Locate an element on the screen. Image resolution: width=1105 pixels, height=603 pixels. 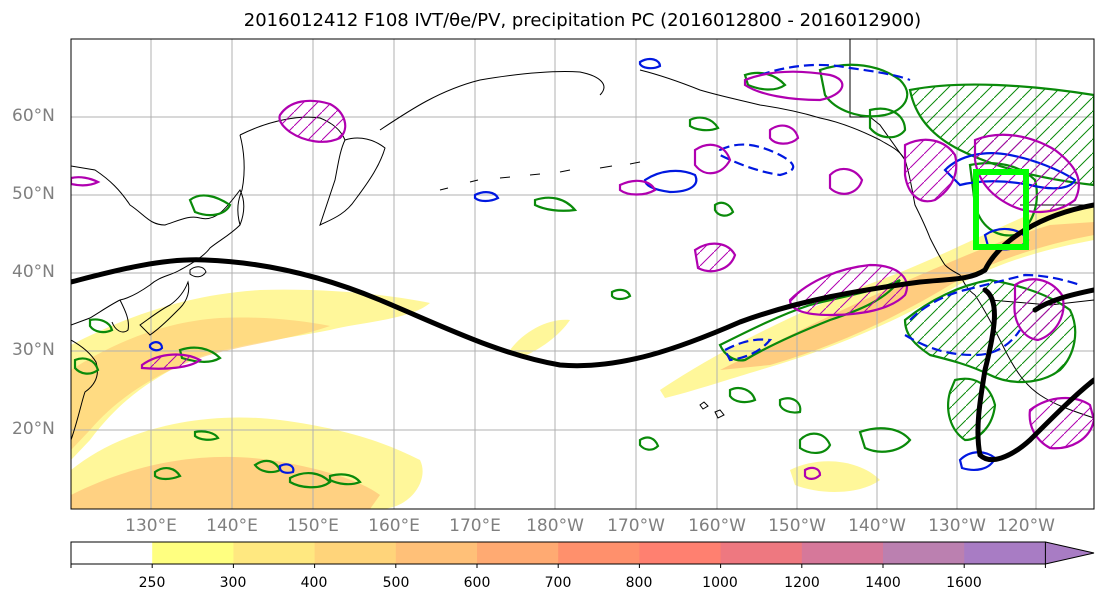
theta-e-east is located at coordinates (1034, 374).